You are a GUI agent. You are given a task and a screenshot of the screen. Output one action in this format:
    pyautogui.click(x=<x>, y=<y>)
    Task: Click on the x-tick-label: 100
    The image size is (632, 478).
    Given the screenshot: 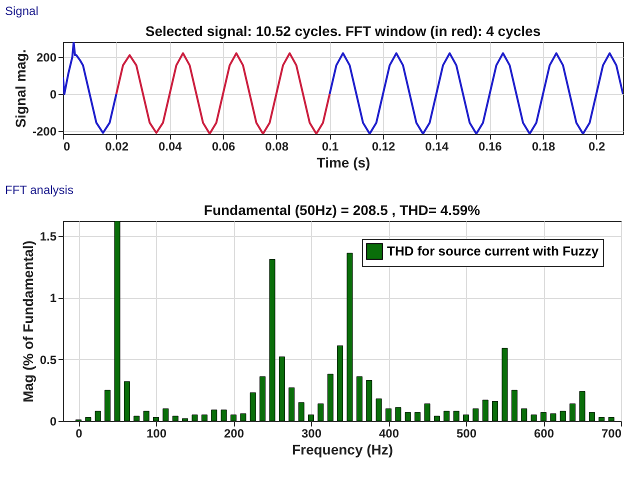 What is the action you would take?
    pyautogui.click(x=156, y=433)
    